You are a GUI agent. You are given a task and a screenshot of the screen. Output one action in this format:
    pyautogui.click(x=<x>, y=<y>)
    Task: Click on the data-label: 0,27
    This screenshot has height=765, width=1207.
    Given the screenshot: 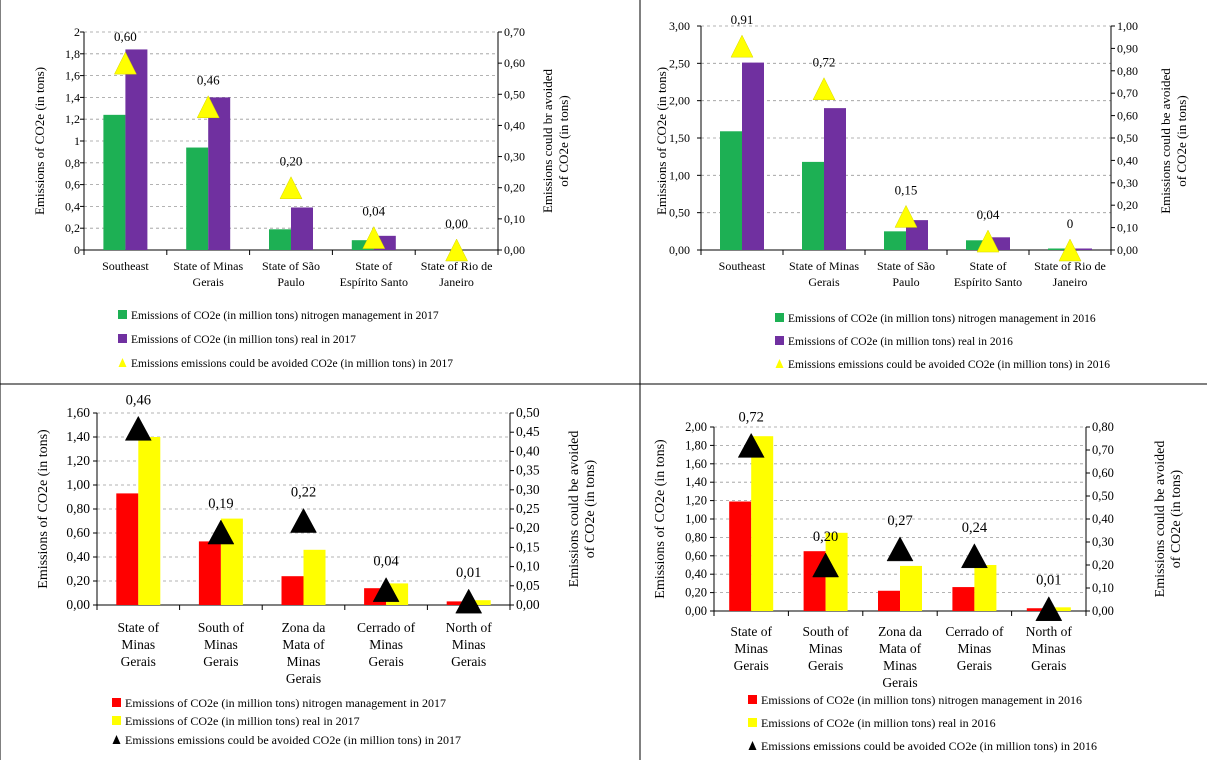 What is the action you would take?
    pyautogui.click(x=899, y=521)
    